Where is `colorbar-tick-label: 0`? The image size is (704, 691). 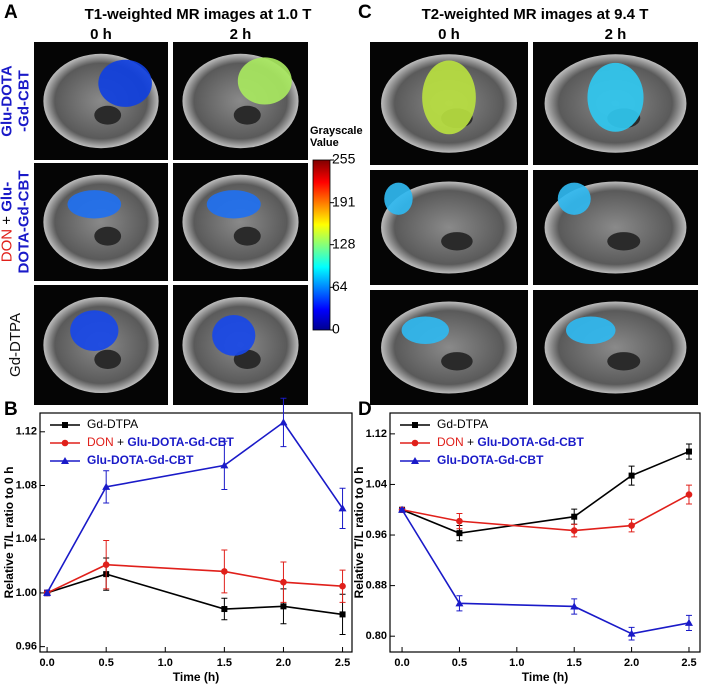
colorbar-tick-label: 0 is located at coordinates (336, 329).